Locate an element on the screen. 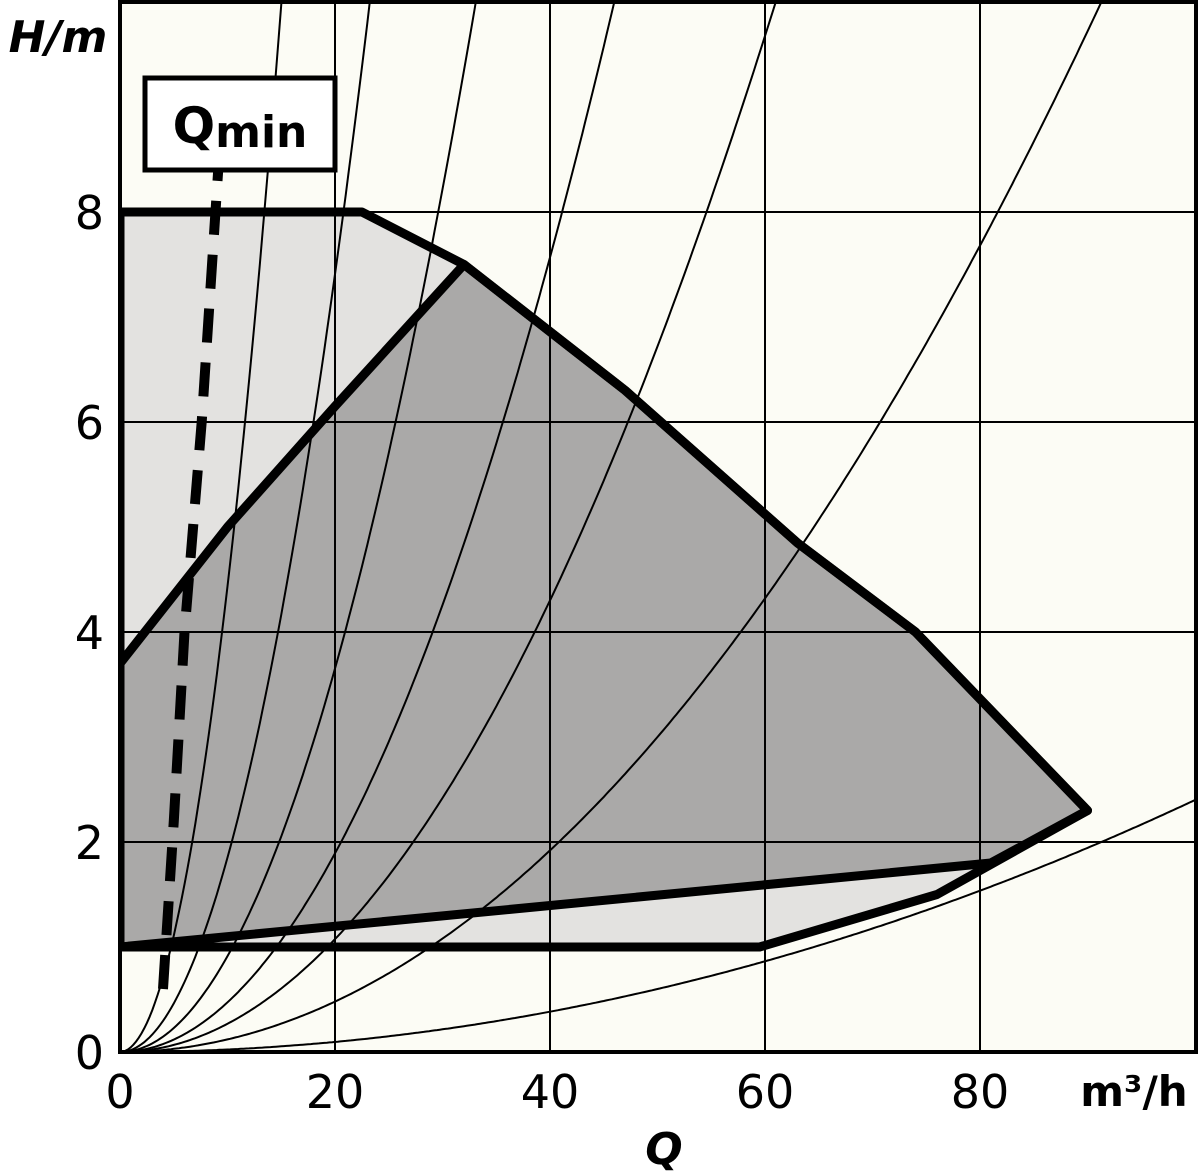  x-axis-unit: m³/h is located at coordinates (1133, 1091).